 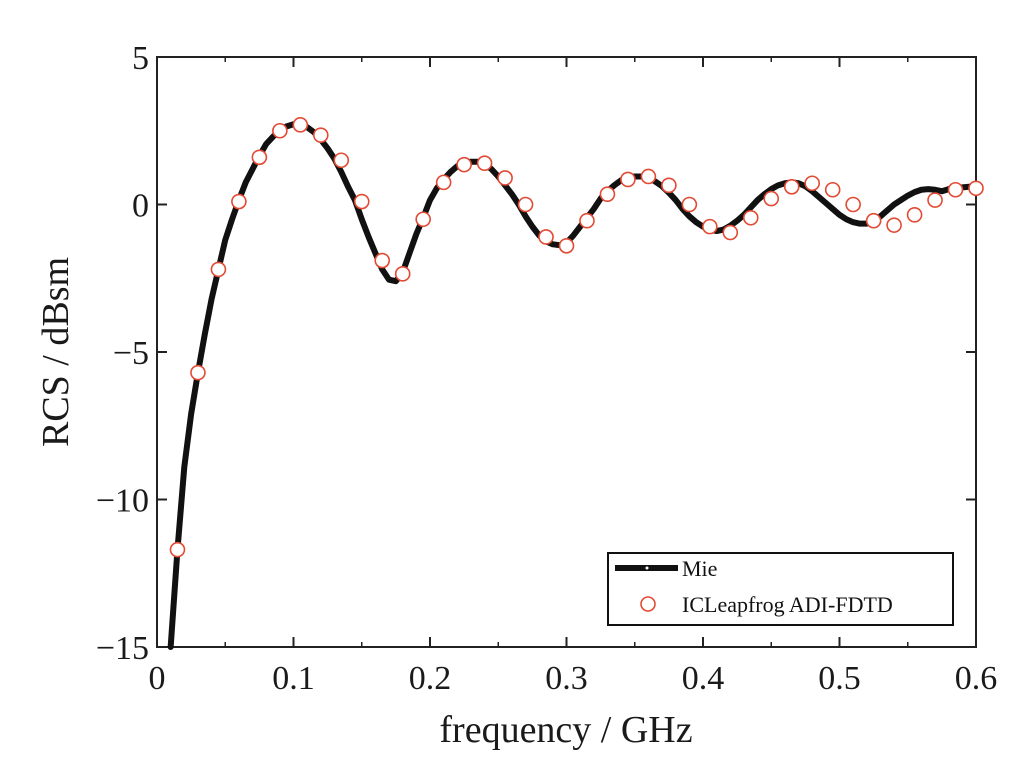 What do you see at coordinates (976, 678) in the screenshot?
I see `x-tick-label: 0.6` at bounding box center [976, 678].